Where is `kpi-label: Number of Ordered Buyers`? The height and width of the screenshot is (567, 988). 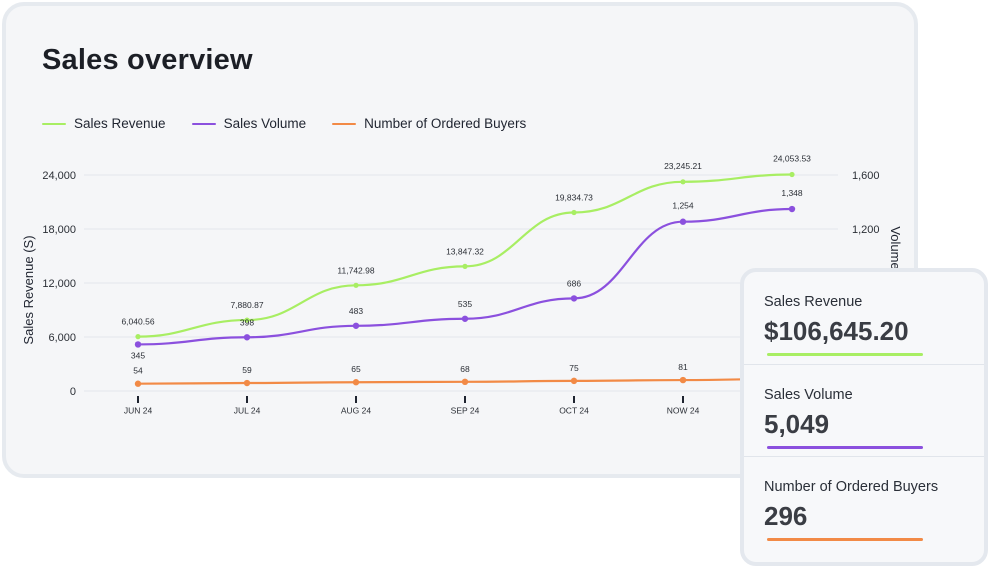 kpi-label: Number of Ordered Buyers is located at coordinates (851, 487).